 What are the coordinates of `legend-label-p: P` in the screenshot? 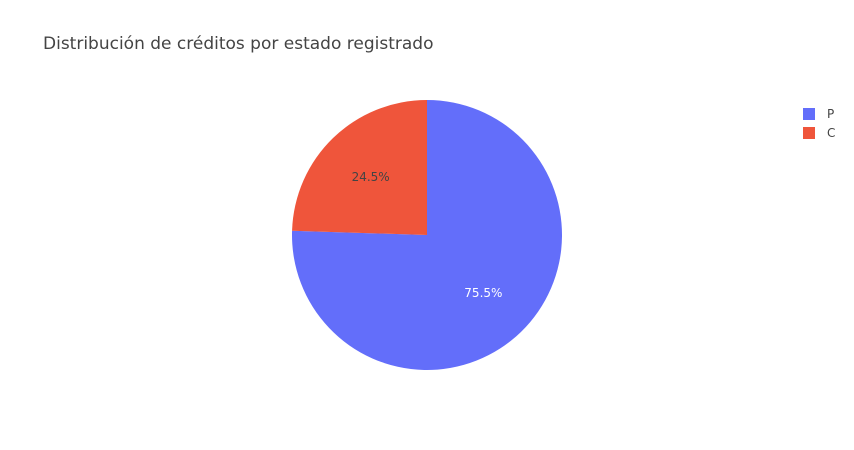 It's located at (830, 114).